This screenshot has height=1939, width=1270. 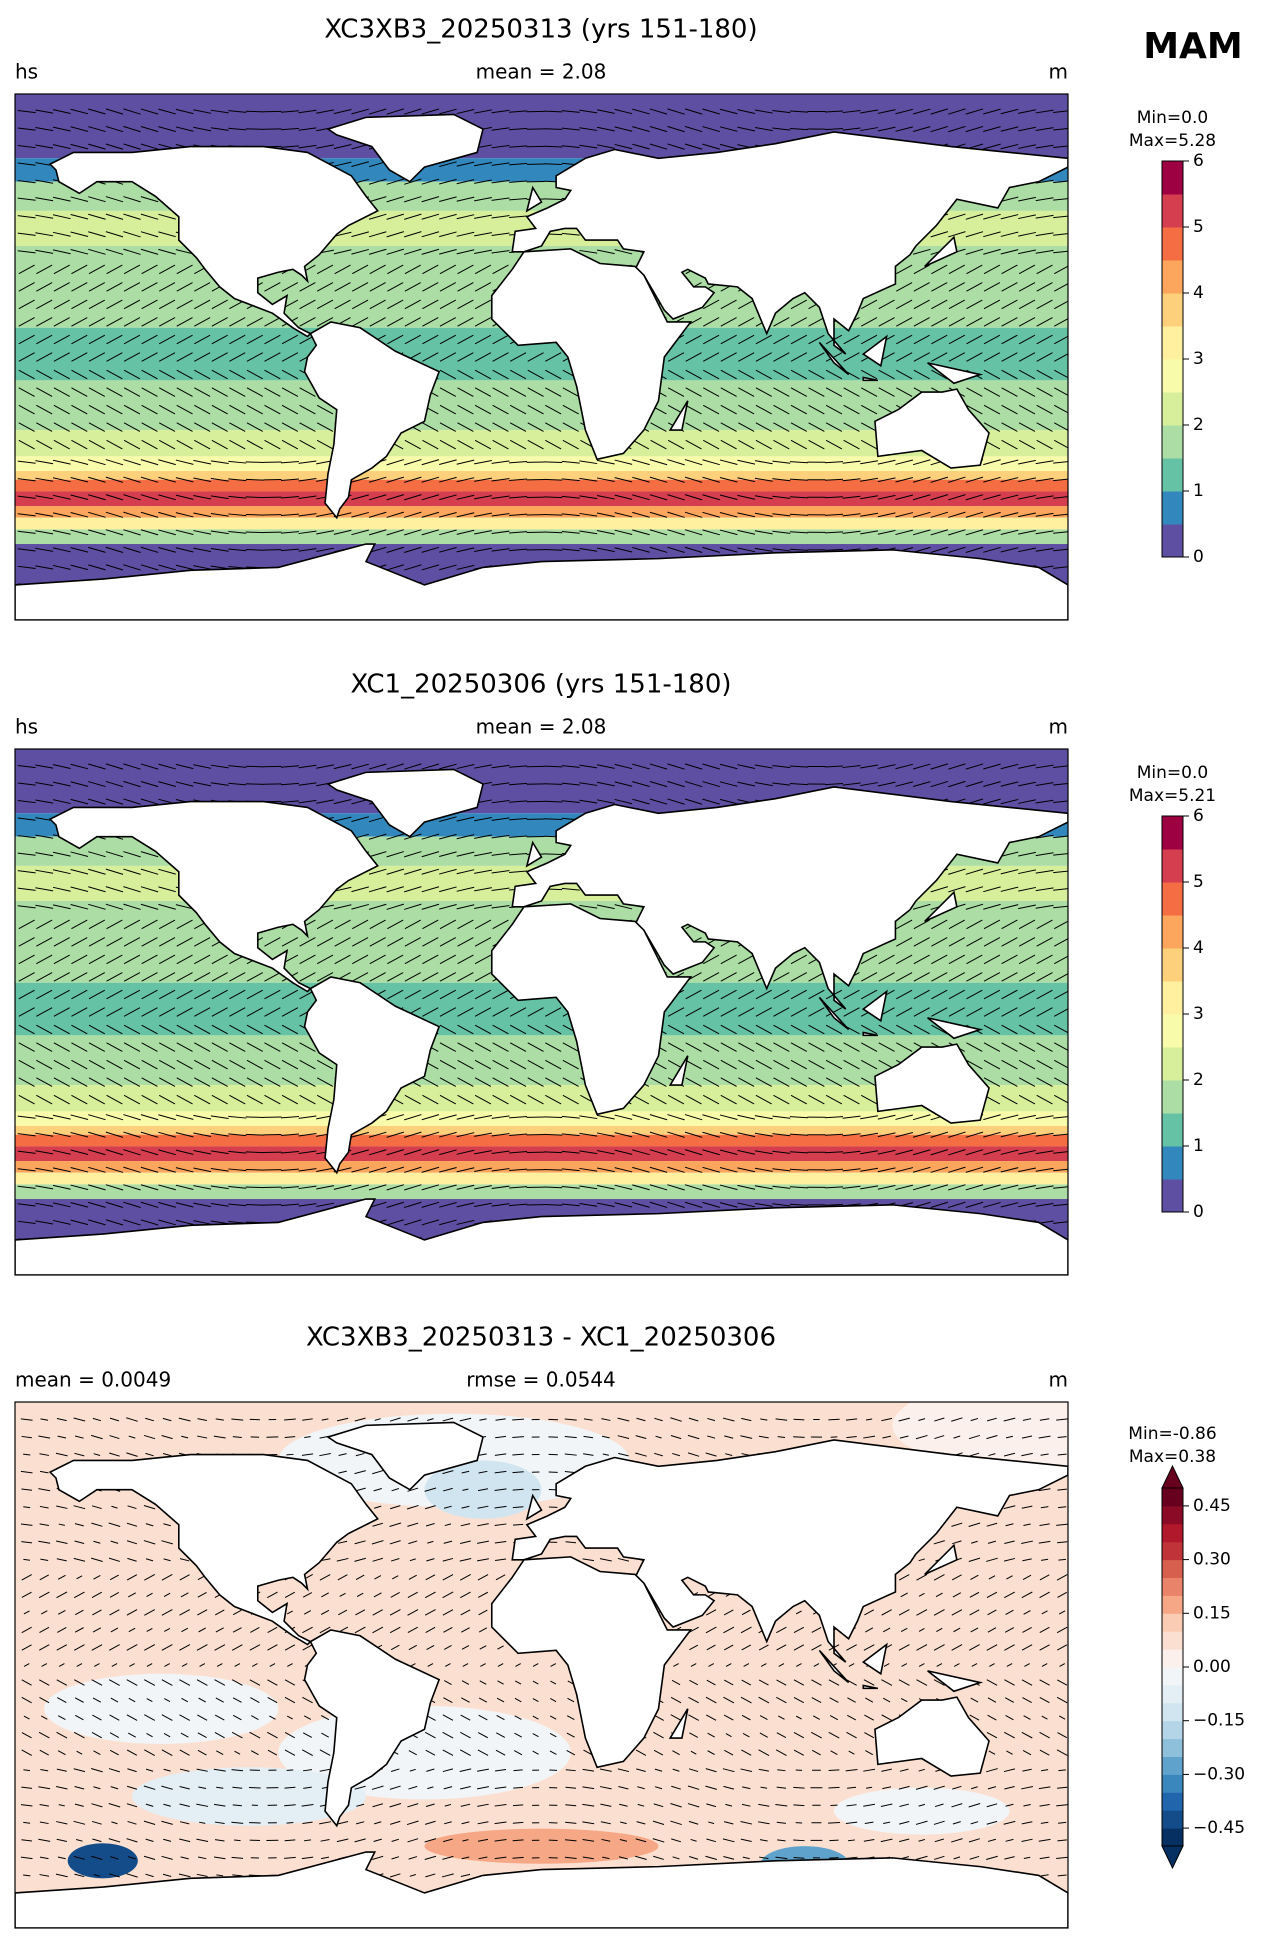 What do you see at coordinates (932, 428) in the screenshot?
I see `landmass` at bounding box center [932, 428].